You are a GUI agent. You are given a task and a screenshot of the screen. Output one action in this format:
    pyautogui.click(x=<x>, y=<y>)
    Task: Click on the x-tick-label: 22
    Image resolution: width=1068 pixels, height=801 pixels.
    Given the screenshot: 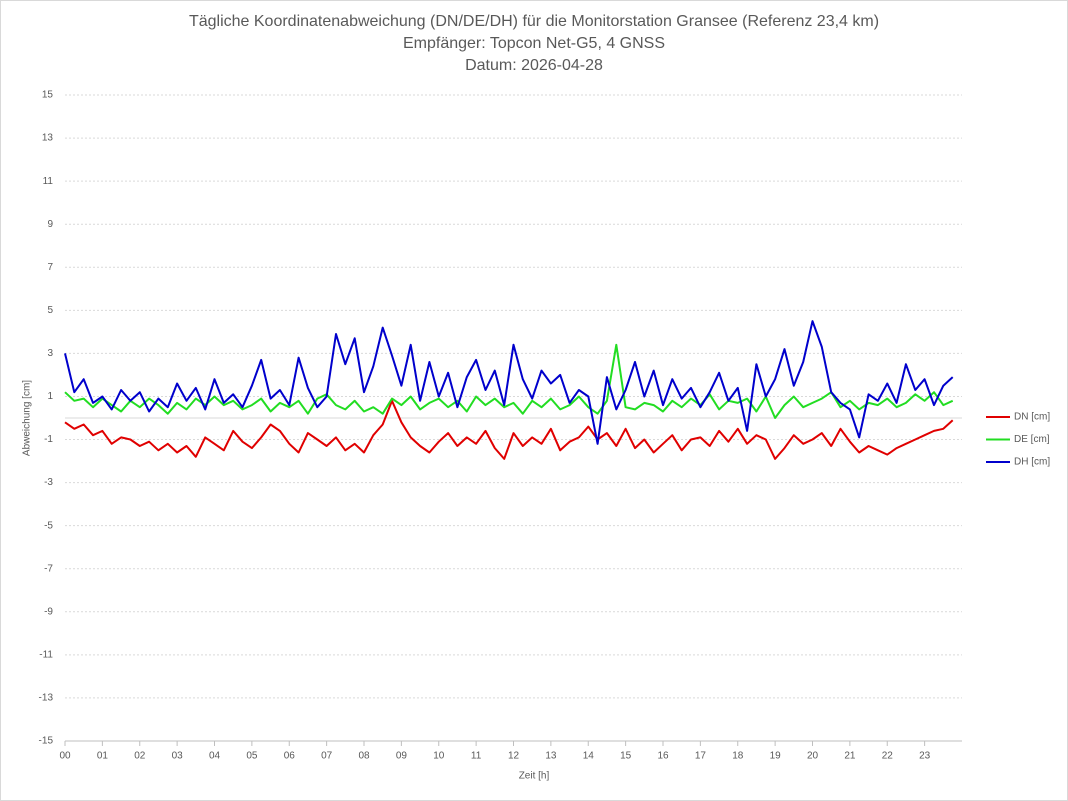 What is the action you would take?
    pyautogui.click(x=888, y=756)
    